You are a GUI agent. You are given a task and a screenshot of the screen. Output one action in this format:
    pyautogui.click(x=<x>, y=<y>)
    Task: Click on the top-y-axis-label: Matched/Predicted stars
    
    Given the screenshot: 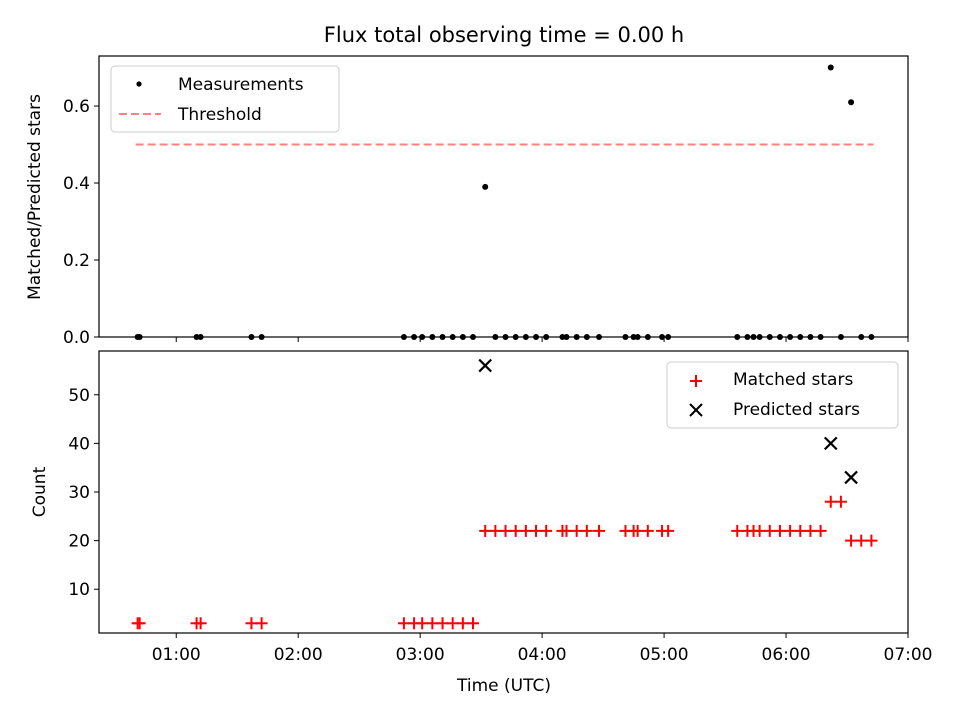 What is the action you would take?
    pyautogui.click(x=35, y=197)
    